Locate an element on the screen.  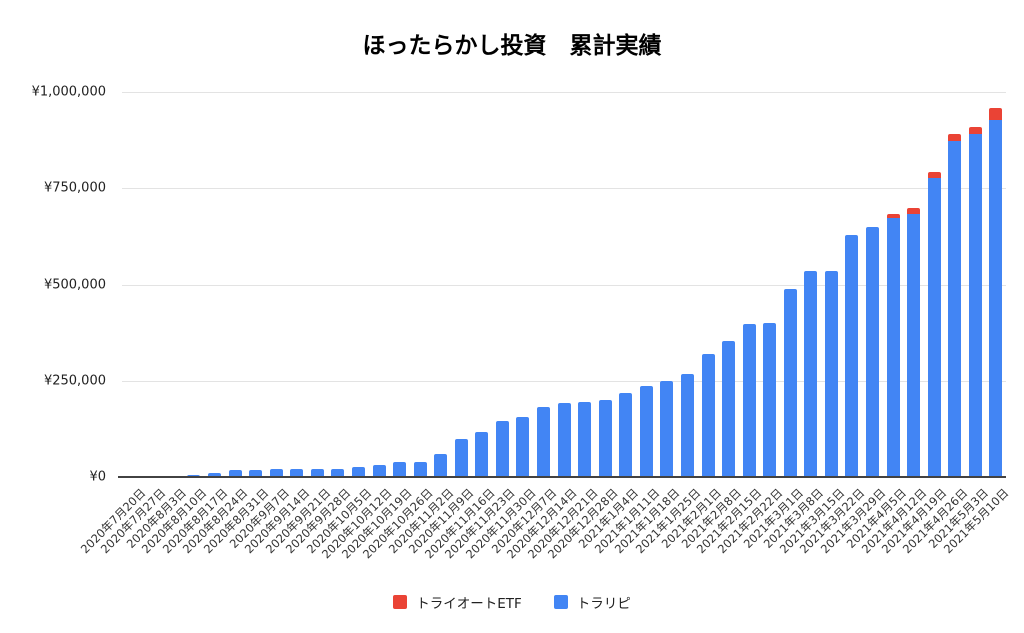
legend-item-etf: トライオートETF is located at coordinates (457, 602).